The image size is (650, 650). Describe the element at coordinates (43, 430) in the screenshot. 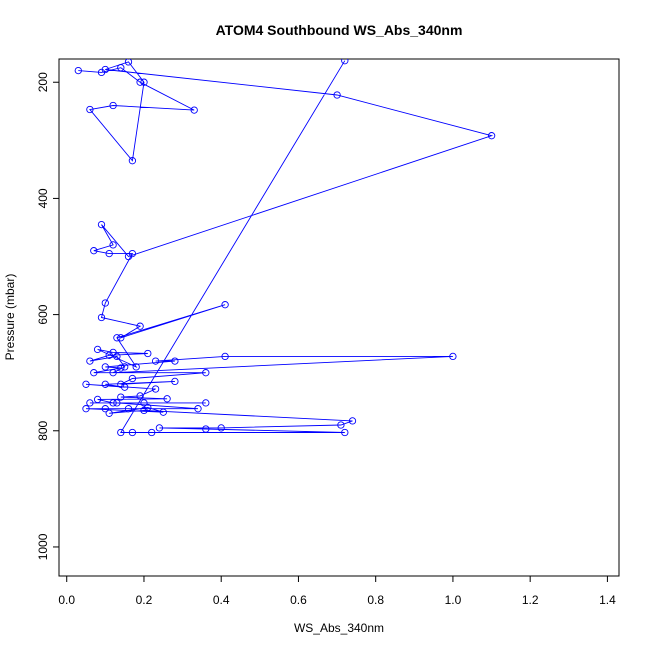

I see `y-tick-label: 800` at that location.